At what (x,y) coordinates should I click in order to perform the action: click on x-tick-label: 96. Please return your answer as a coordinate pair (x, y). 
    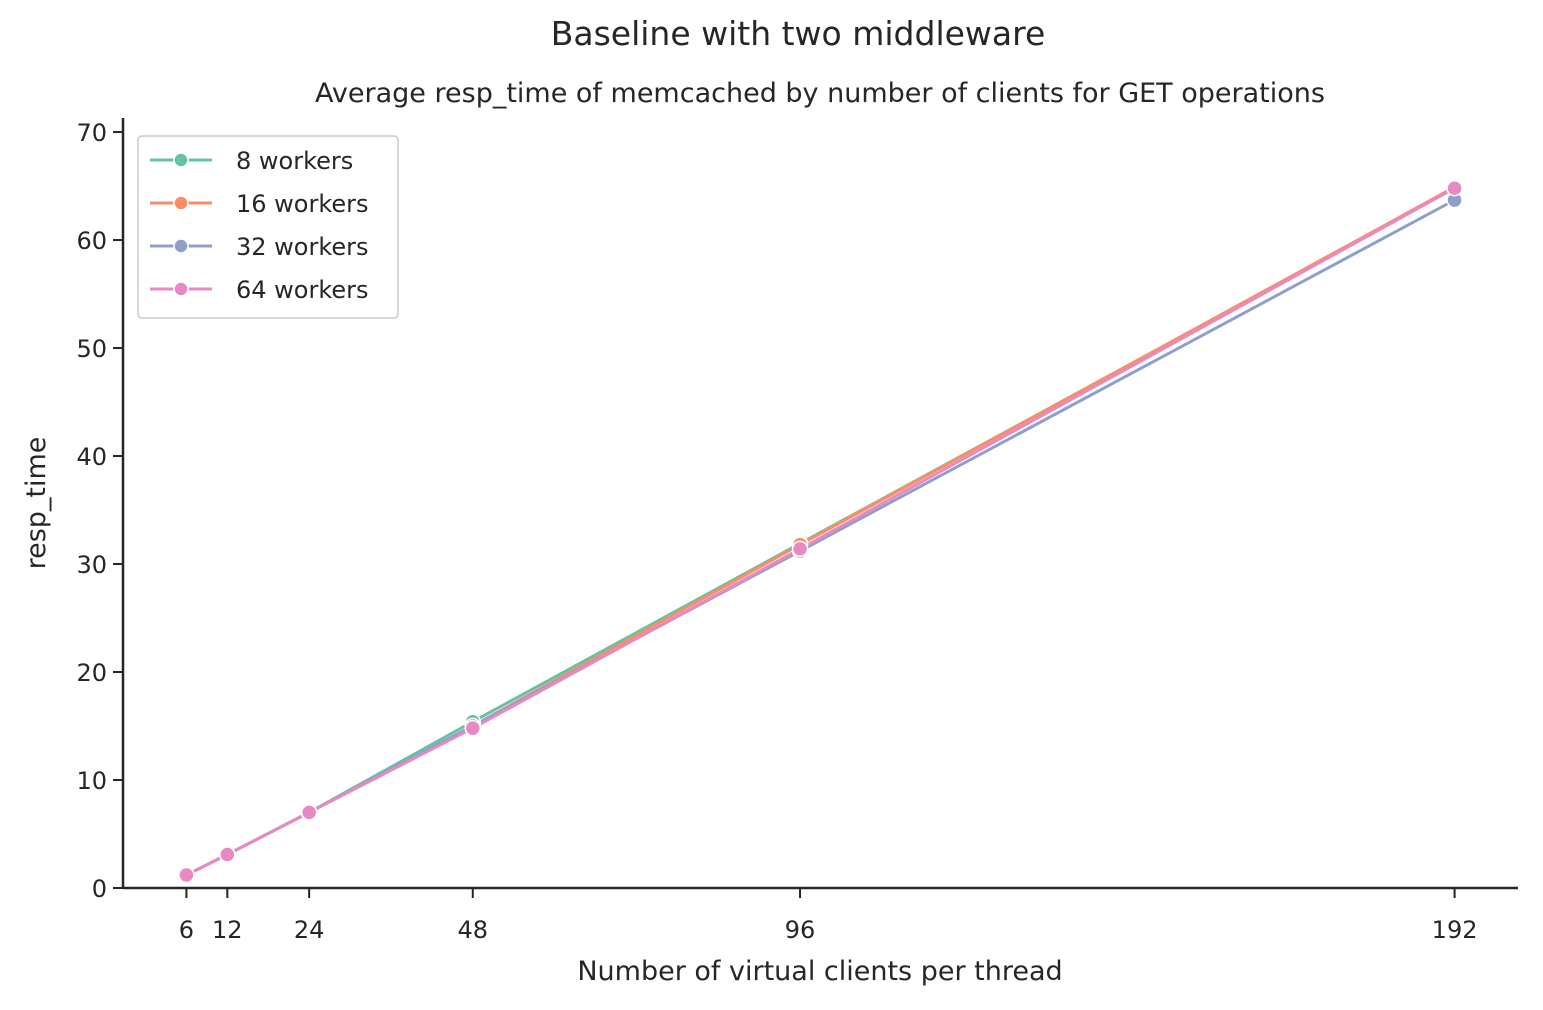
    Looking at the image, I should click on (800, 930).